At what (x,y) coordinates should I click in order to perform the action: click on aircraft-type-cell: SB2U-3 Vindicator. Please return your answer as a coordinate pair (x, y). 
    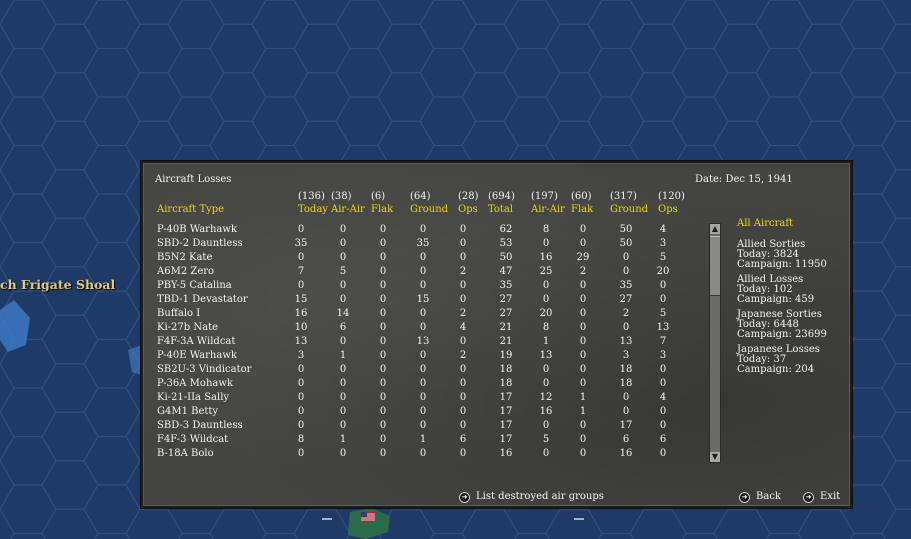
    Looking at the image, I should click on (204, 369).